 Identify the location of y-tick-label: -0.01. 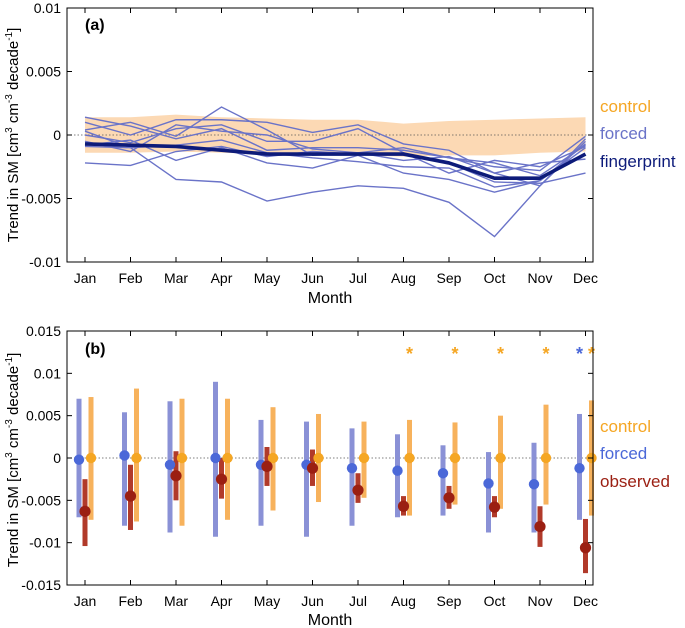
(45, 543).